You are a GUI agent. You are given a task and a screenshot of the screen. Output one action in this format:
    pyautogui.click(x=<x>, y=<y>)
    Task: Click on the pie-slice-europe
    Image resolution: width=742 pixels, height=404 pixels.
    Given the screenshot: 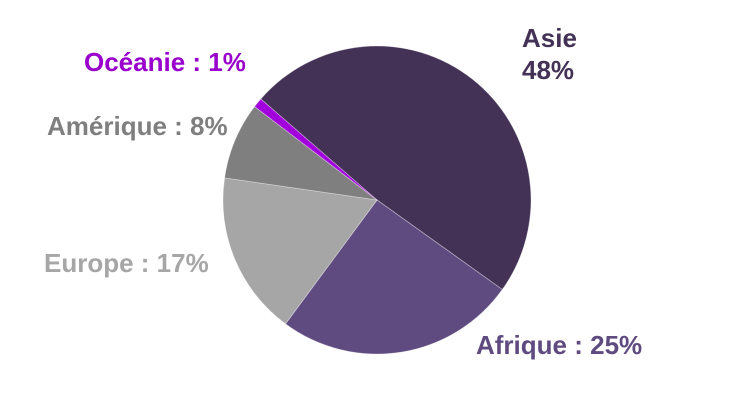 What is the action you would take?
    pyautogui.click(x=300, y=251)
    